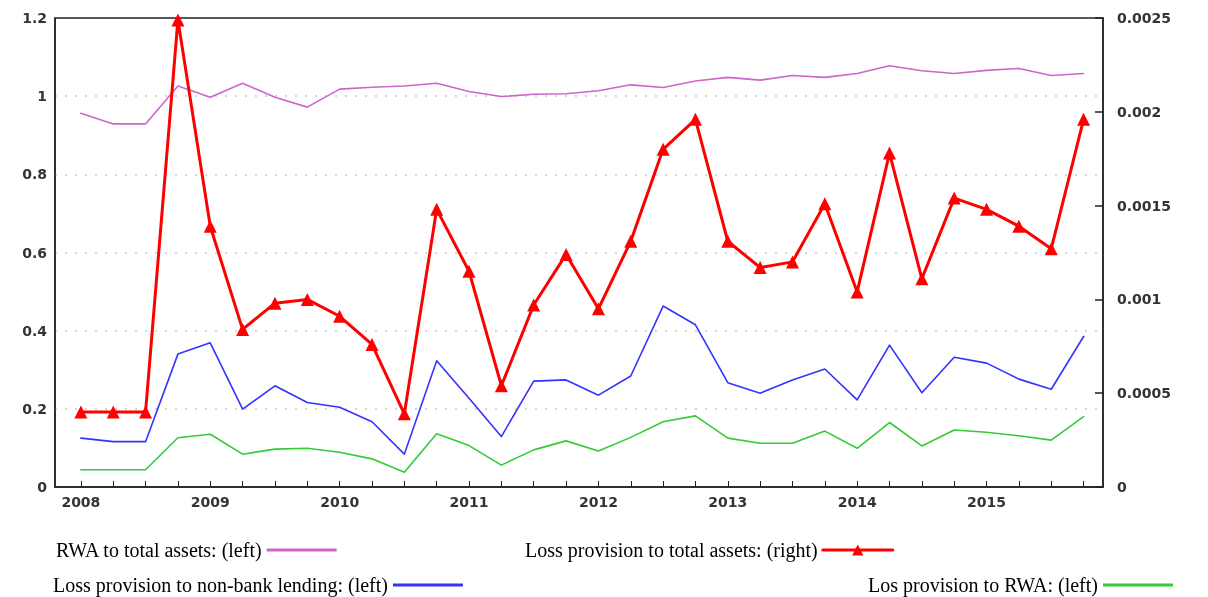  Describe the element at coordinates (1122, 487) in the screenshot. I see `y2-tick-label: 0` at that location.